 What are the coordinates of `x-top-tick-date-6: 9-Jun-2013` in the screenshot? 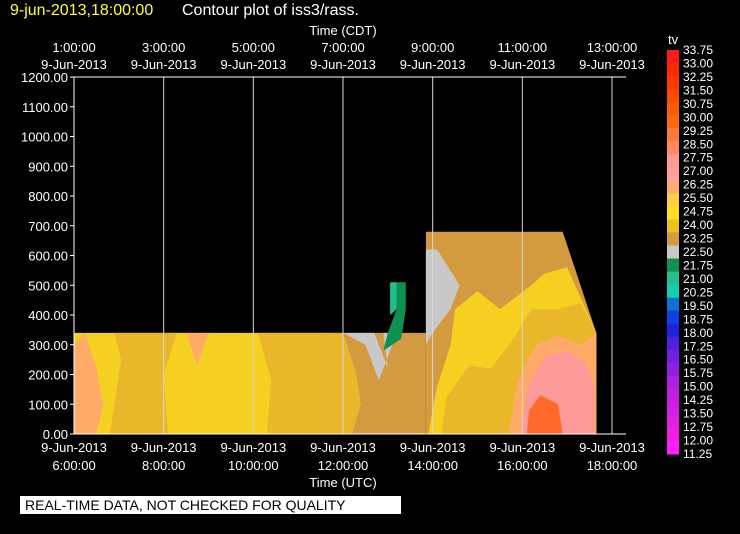 It's located at (612, 64).